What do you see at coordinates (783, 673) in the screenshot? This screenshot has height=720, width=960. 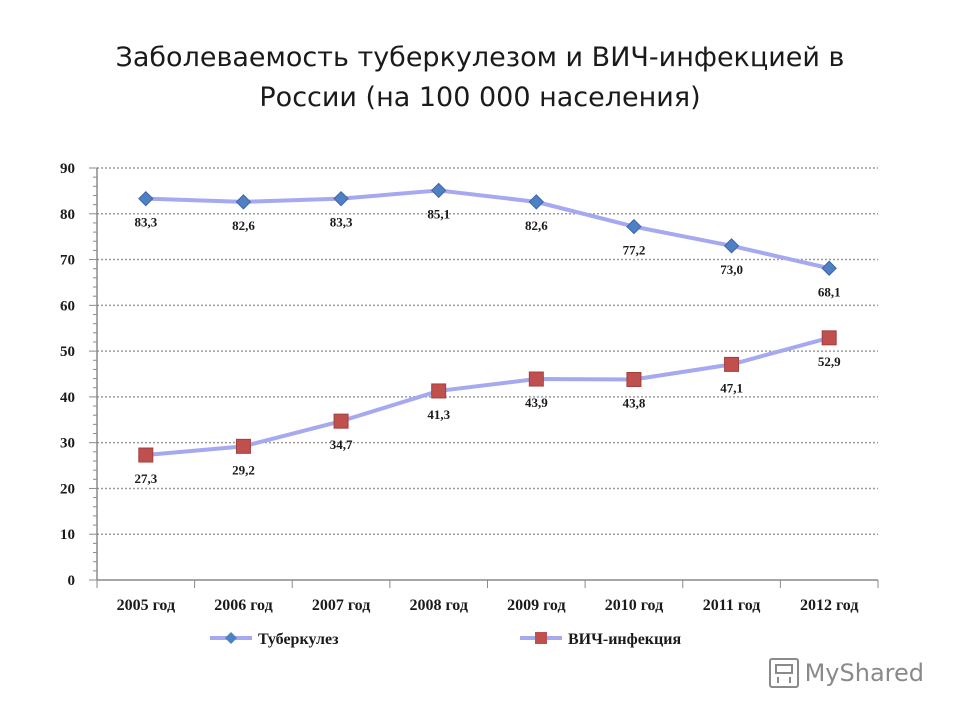 I see `presentation-board-icon` at bounding box center [783, 673].